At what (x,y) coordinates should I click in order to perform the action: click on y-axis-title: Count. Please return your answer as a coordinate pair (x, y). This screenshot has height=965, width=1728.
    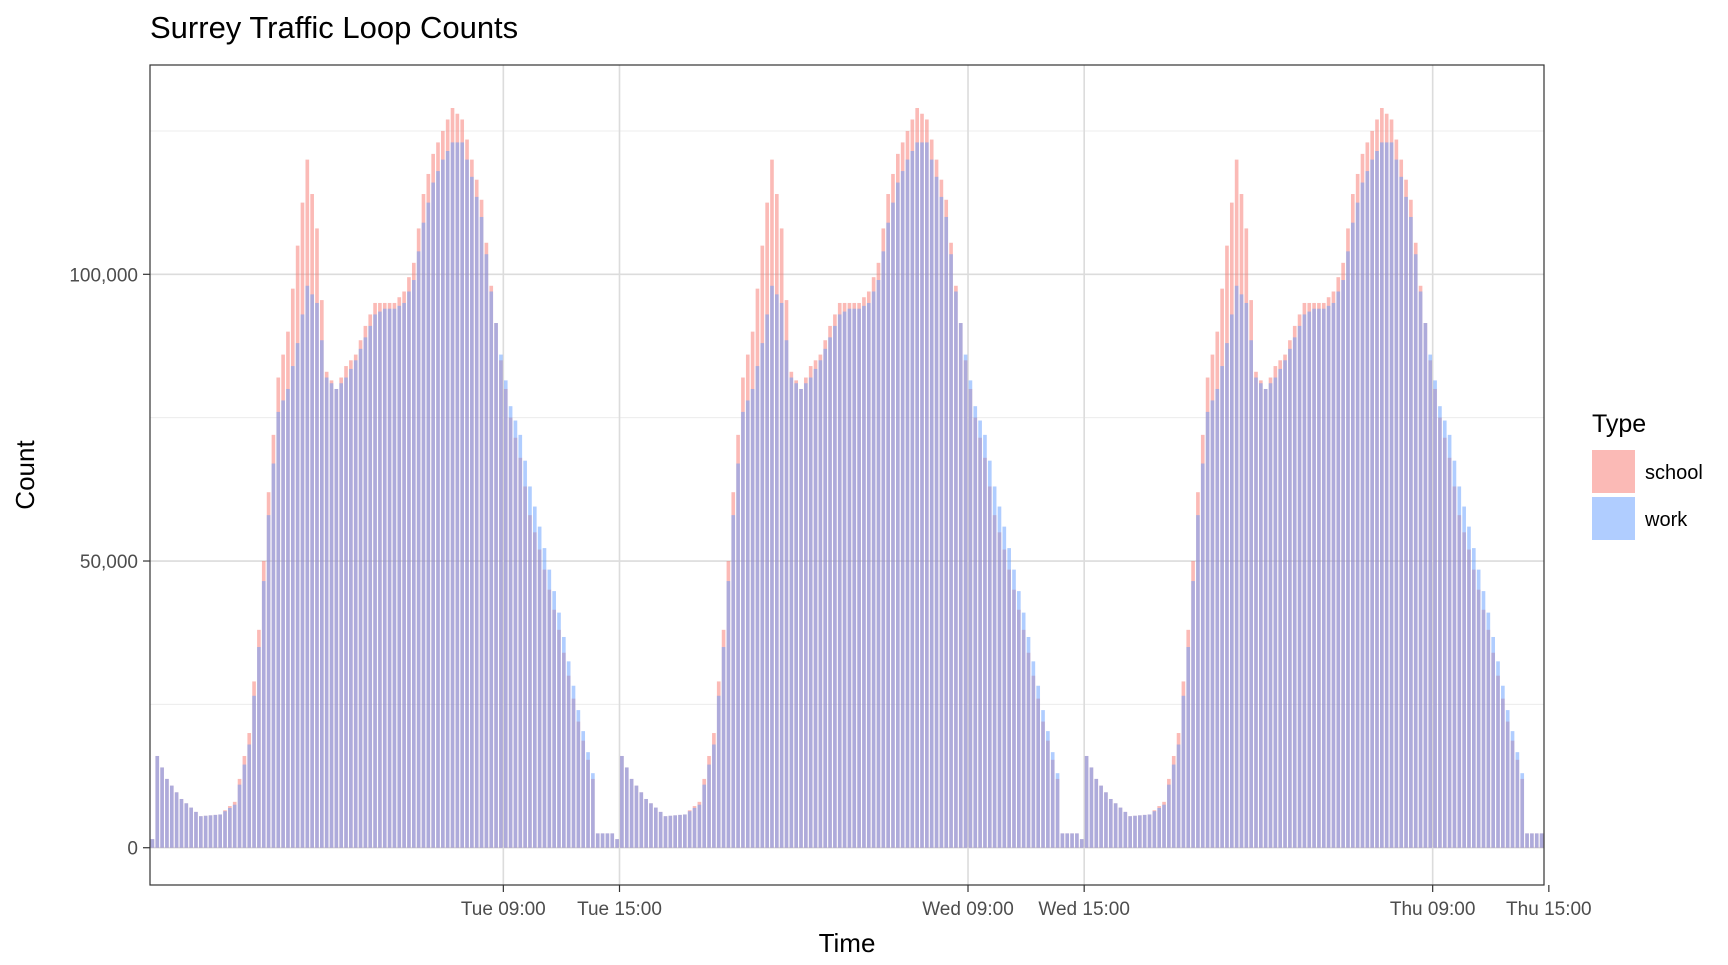
    Looking at the image, I should click on (25, 475).